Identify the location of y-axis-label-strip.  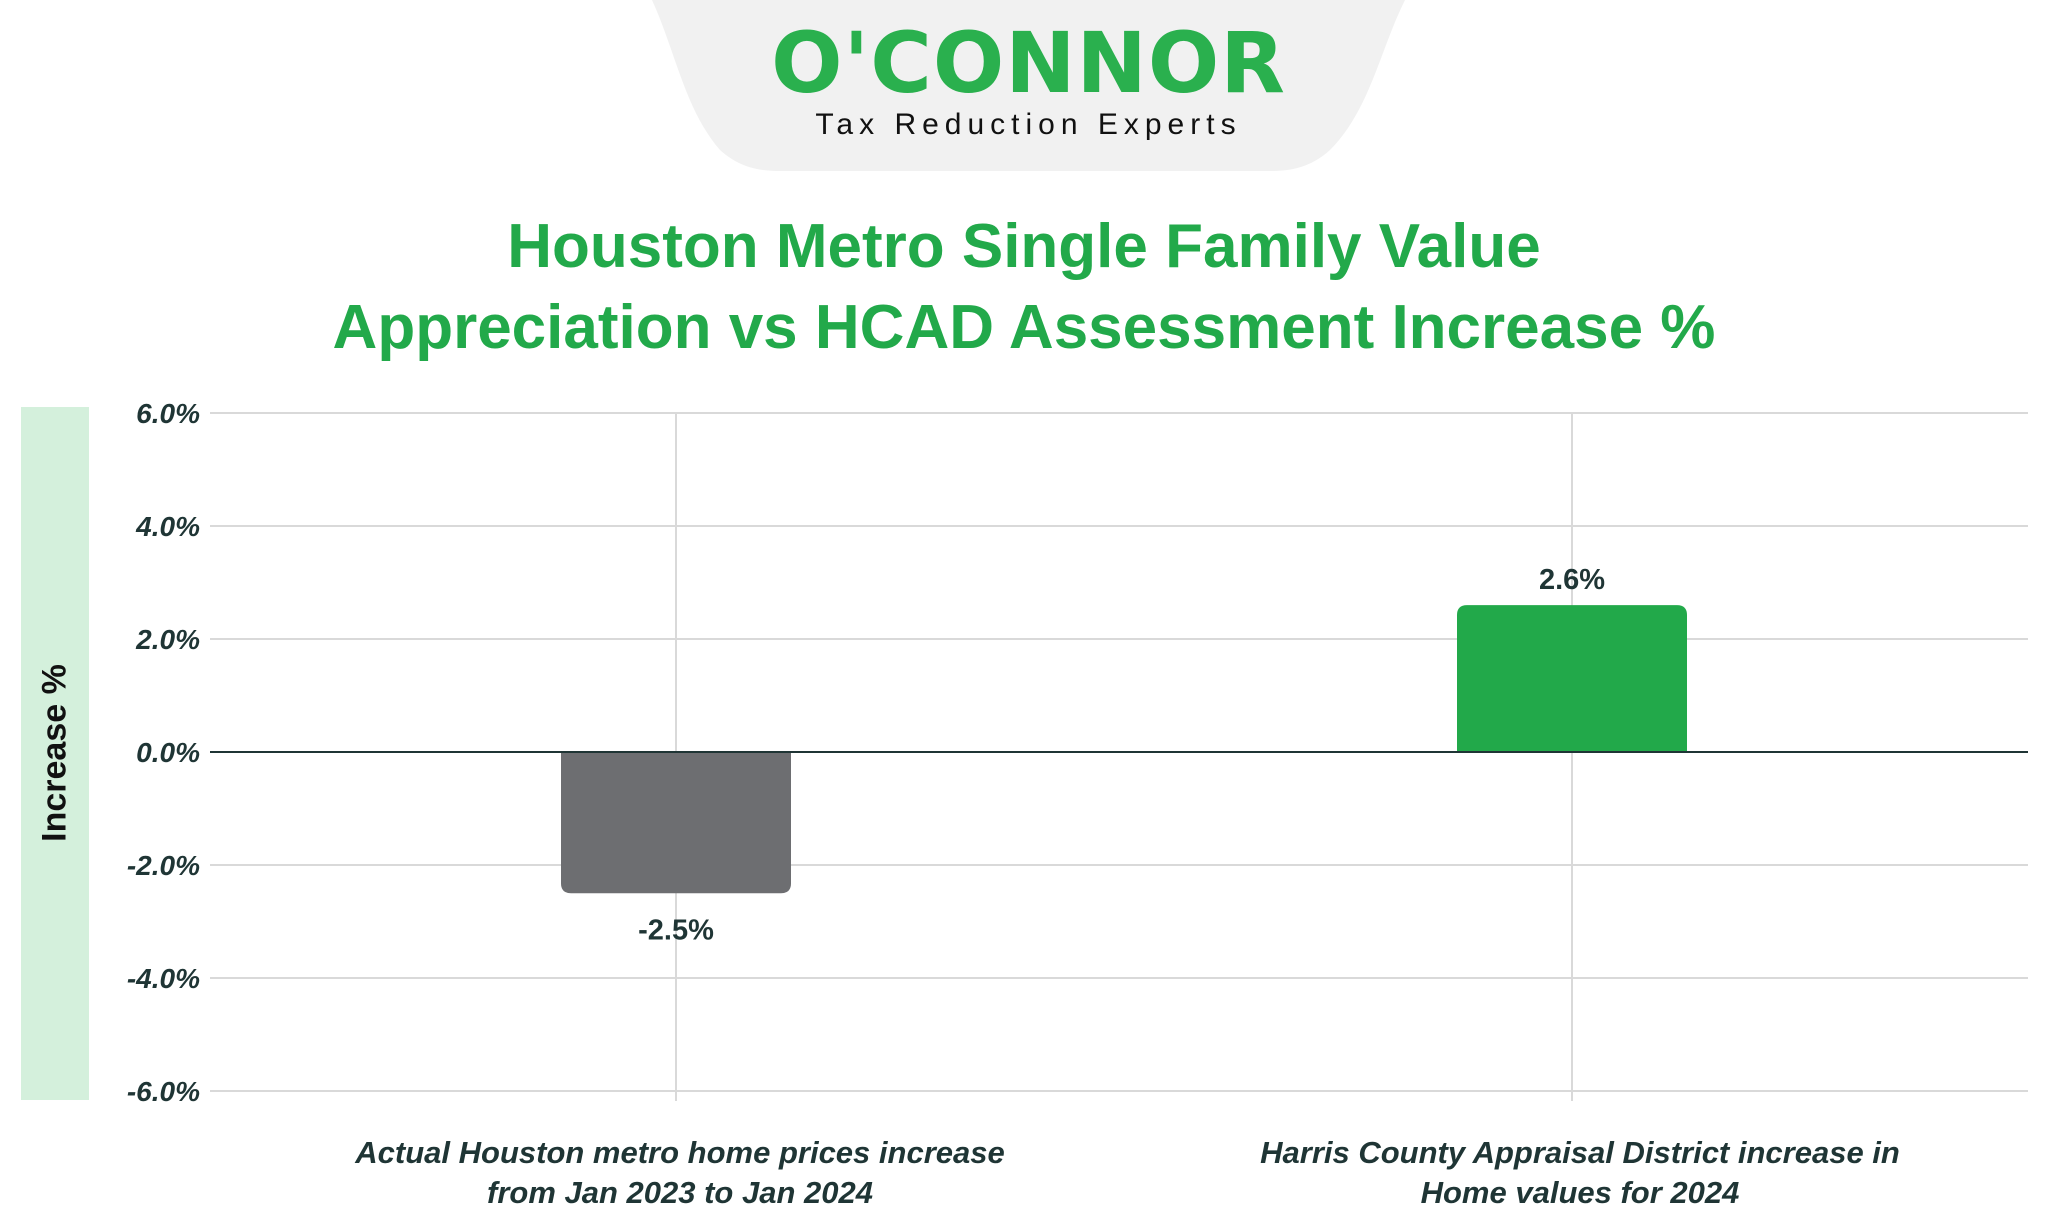
(55, 753).